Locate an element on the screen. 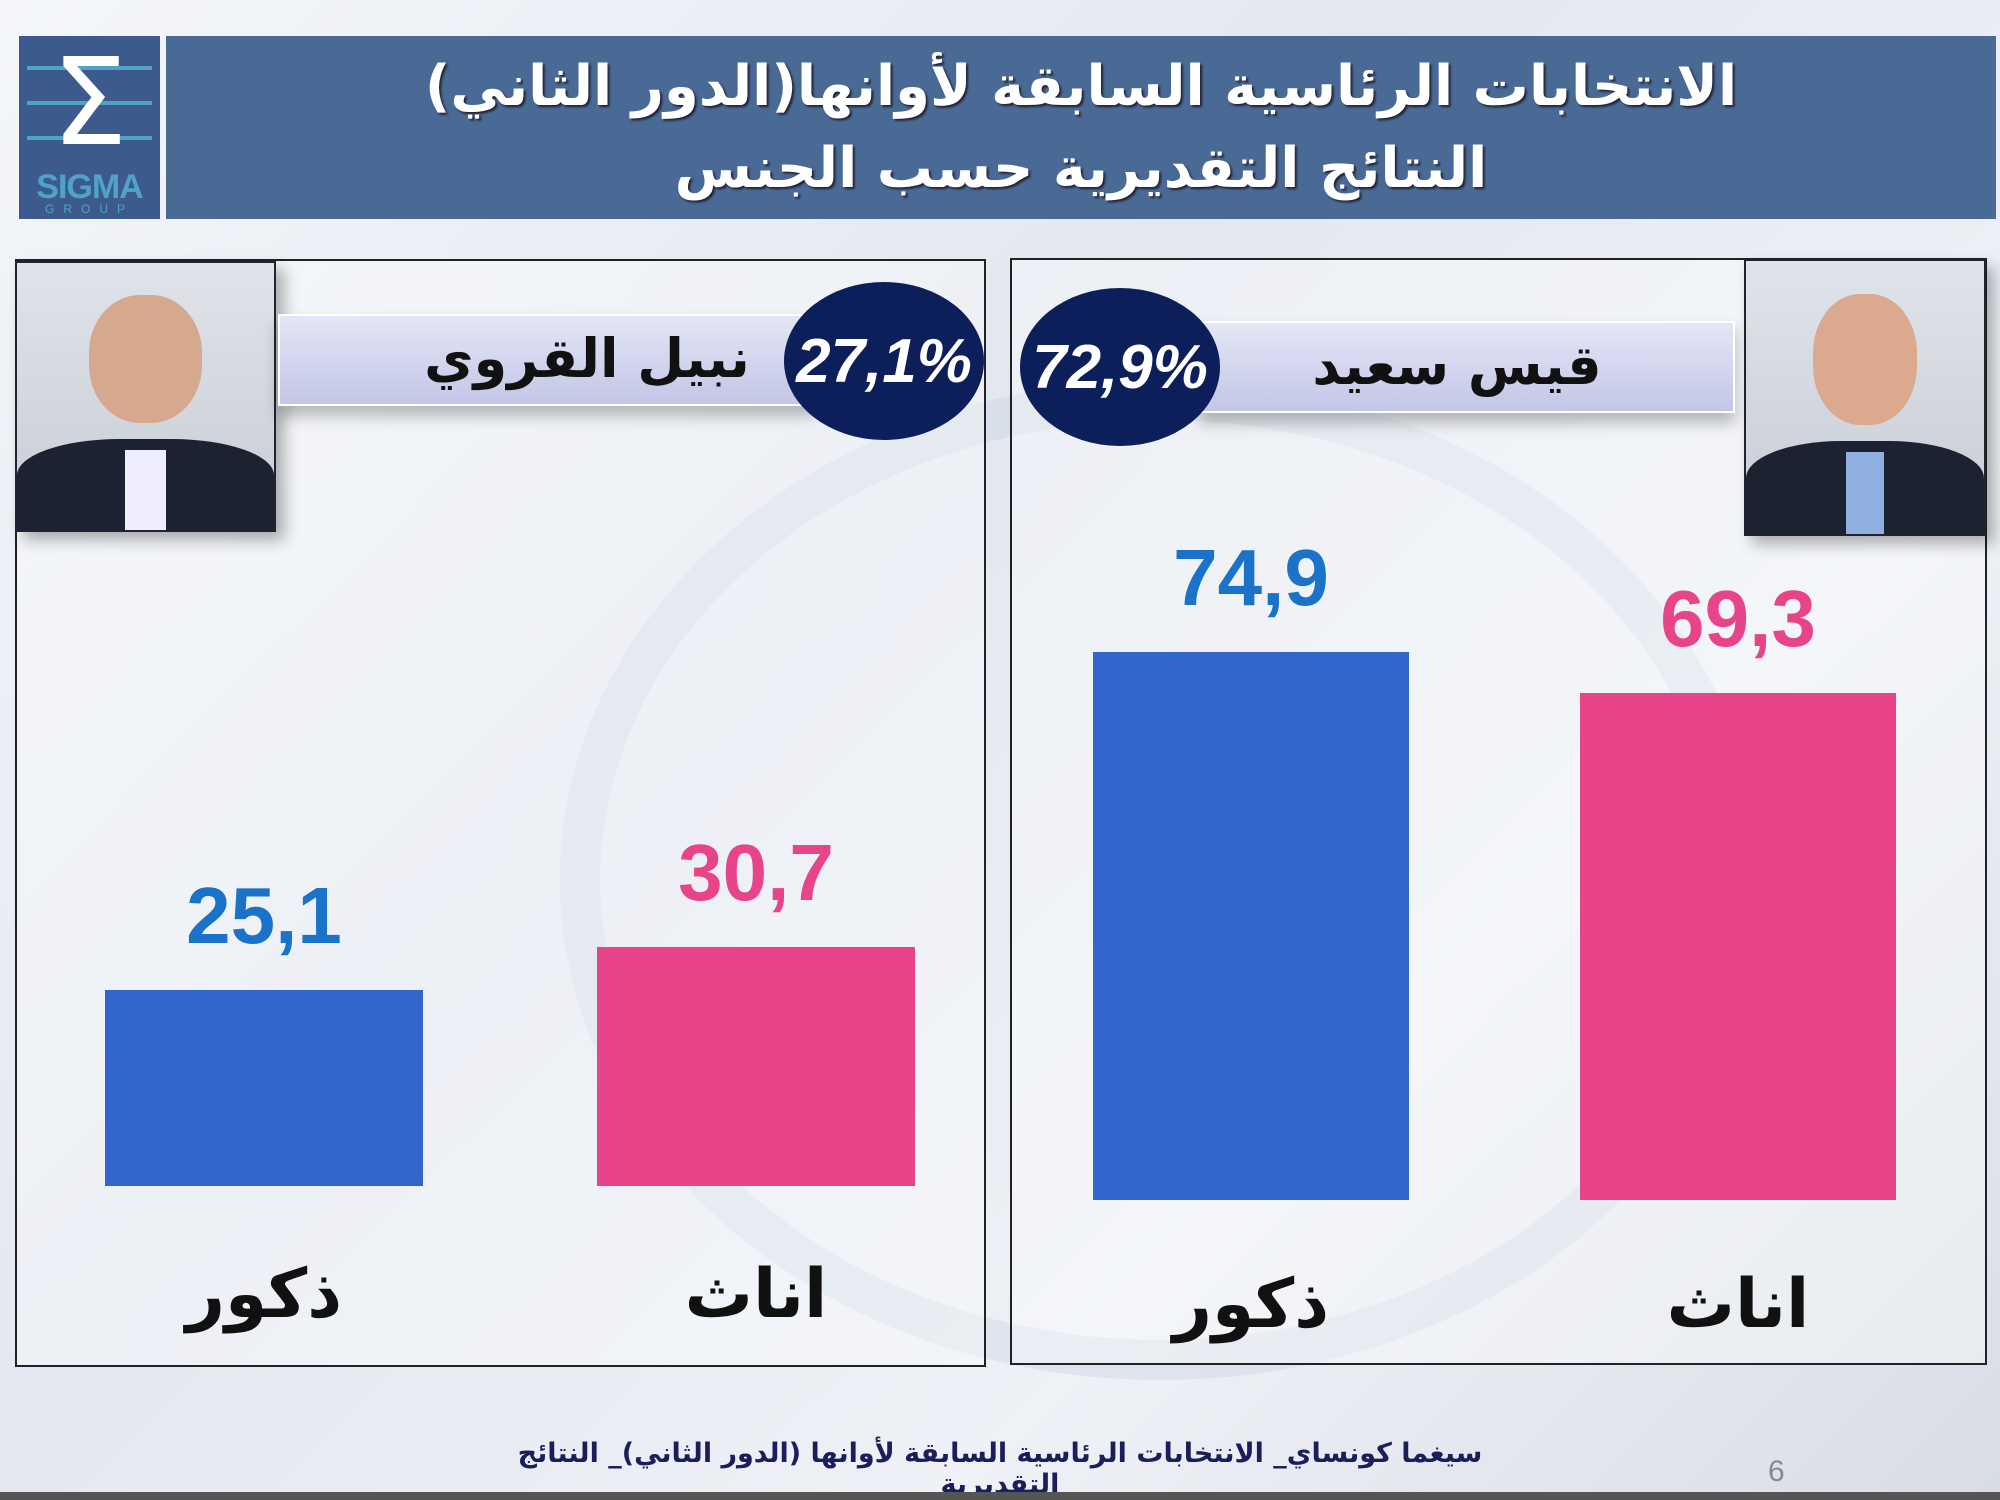 The width and height of the screenshot is (2000, 1500). total-percentage-badge: 27,1% is located at coordinates (884, 361).